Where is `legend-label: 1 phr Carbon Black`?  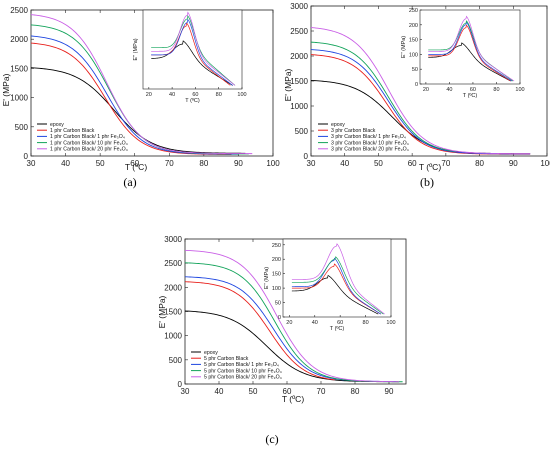
legend-label: 1 phr Carbon Black is located at coordinates (72, 131).